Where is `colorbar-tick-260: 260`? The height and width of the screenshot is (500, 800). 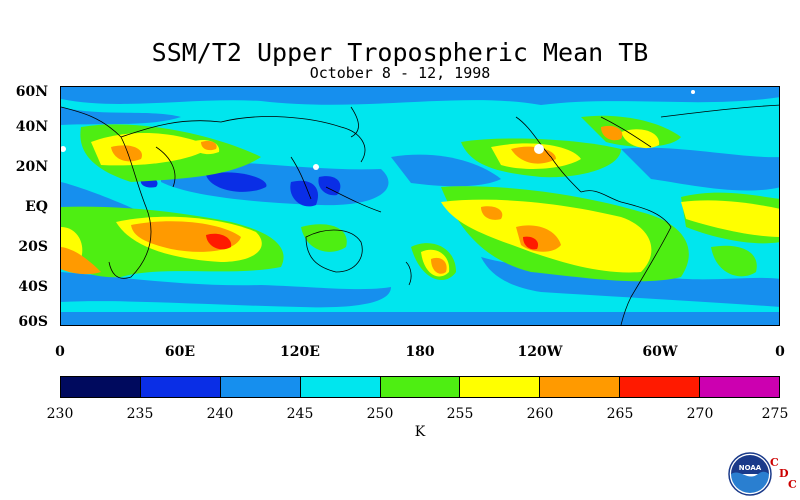 colorbar-tick-260: 260 is located at coordinates (540, 414).